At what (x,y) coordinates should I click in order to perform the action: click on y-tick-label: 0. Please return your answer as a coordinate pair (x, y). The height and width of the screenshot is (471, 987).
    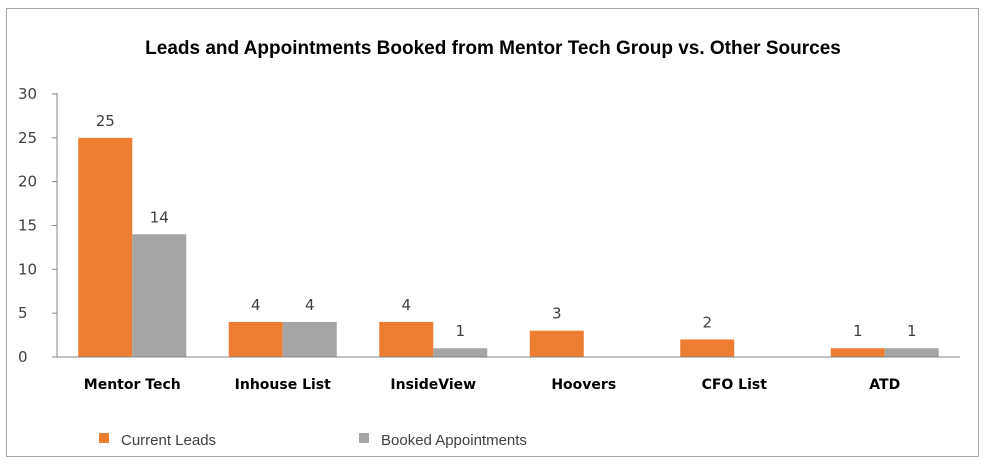
    Looking at the image, I should click on (23, 357).